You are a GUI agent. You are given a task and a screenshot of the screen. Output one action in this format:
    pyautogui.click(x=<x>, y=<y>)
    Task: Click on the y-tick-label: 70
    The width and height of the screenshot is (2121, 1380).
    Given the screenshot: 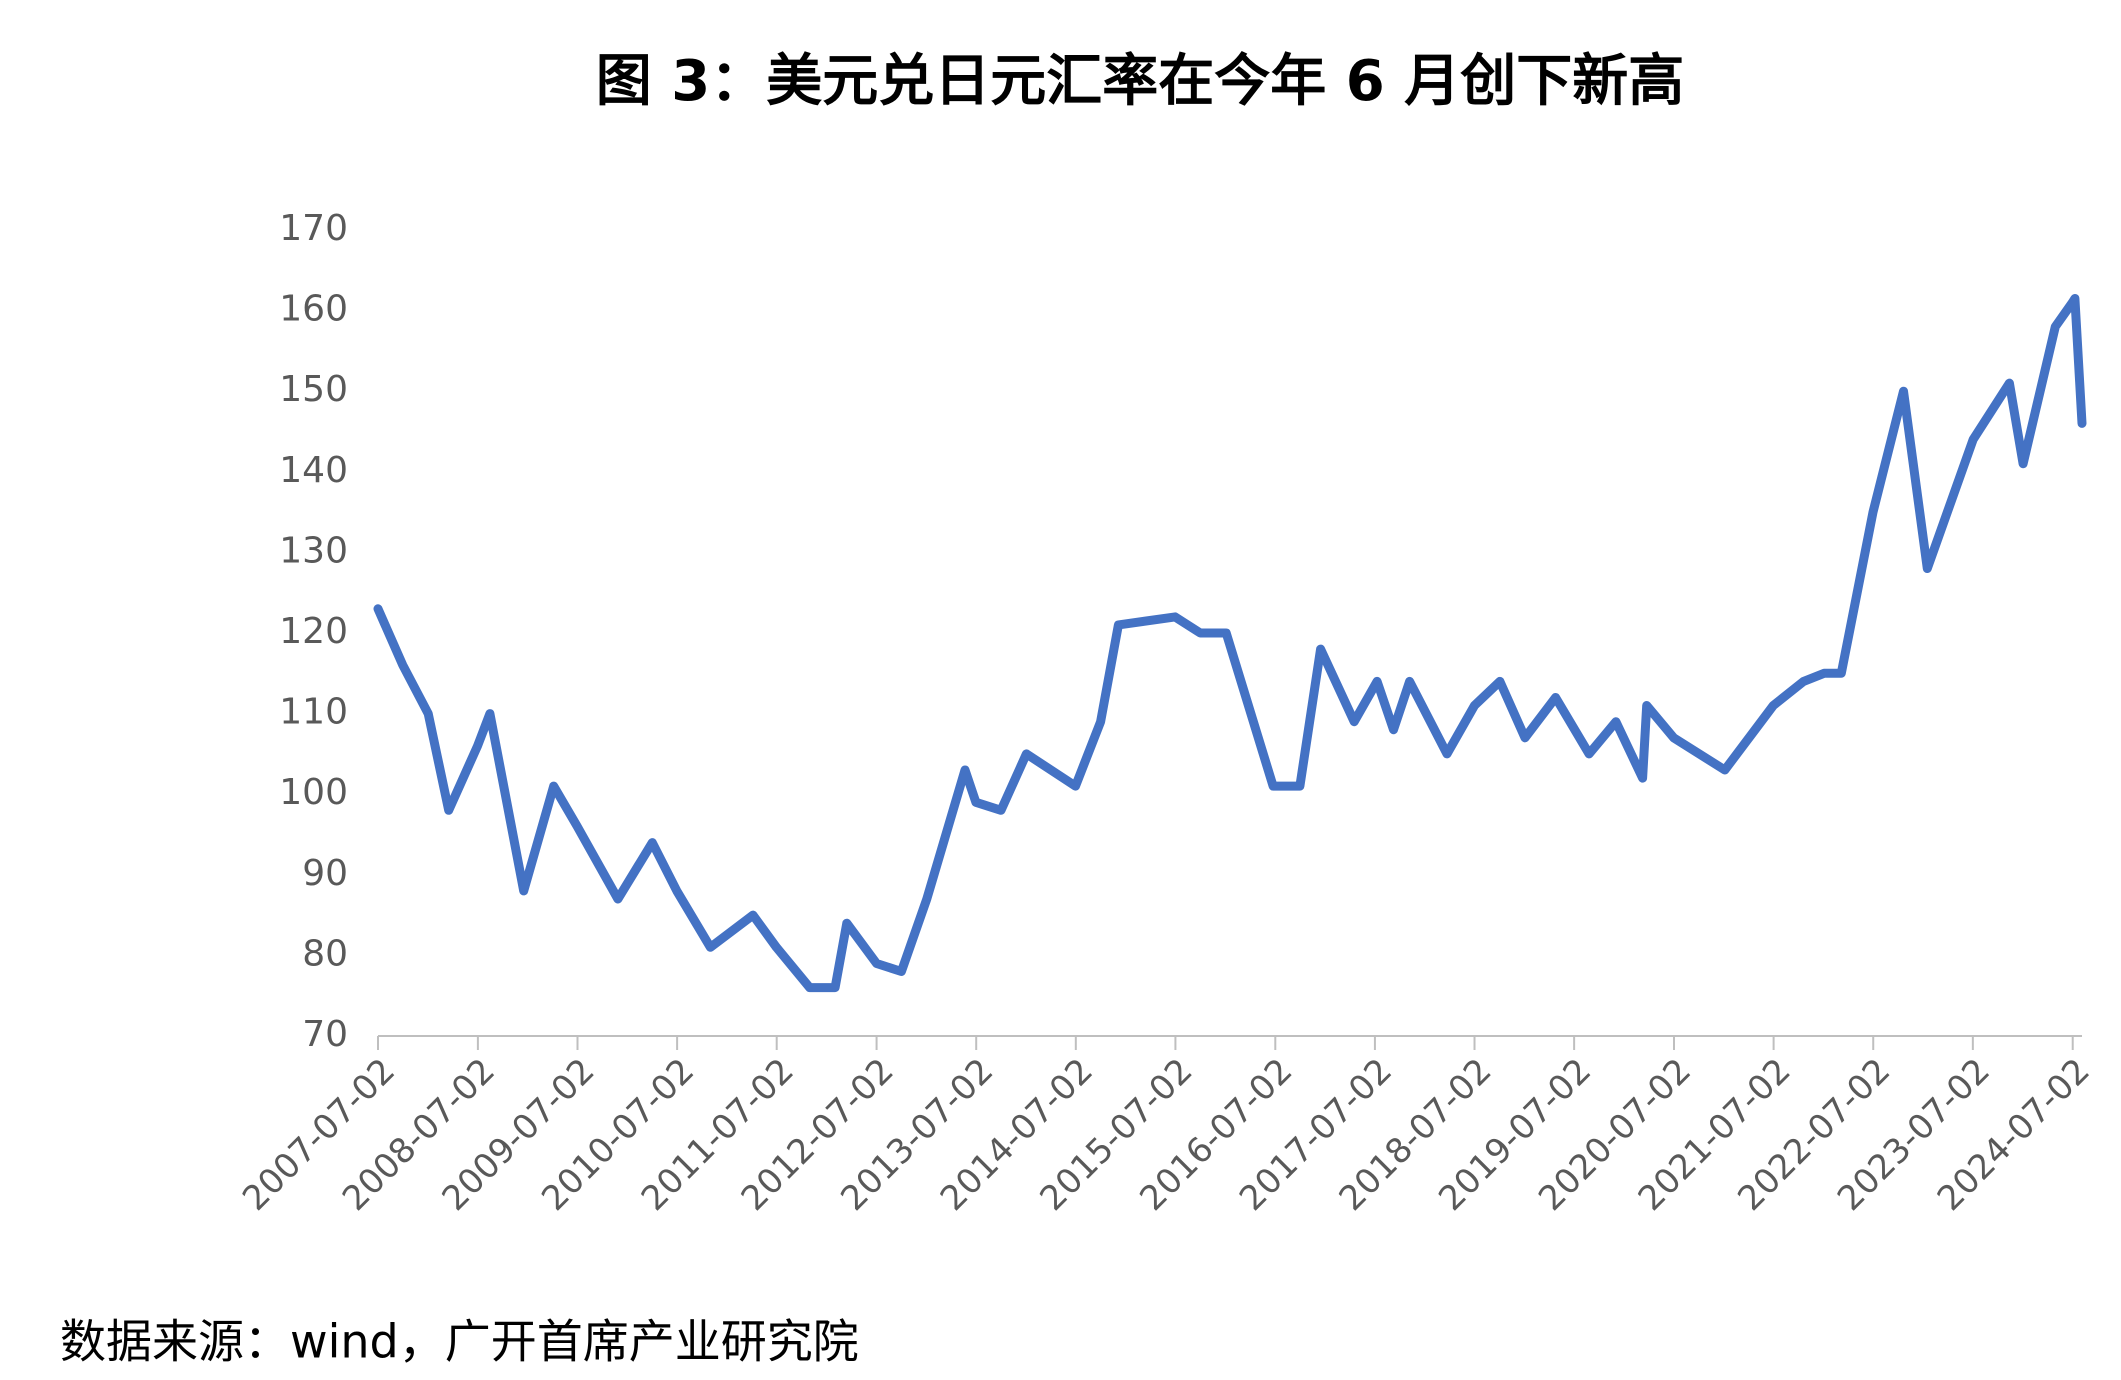 What is the action you would take?
    pyautogui.click(x=325, y=1034)
    